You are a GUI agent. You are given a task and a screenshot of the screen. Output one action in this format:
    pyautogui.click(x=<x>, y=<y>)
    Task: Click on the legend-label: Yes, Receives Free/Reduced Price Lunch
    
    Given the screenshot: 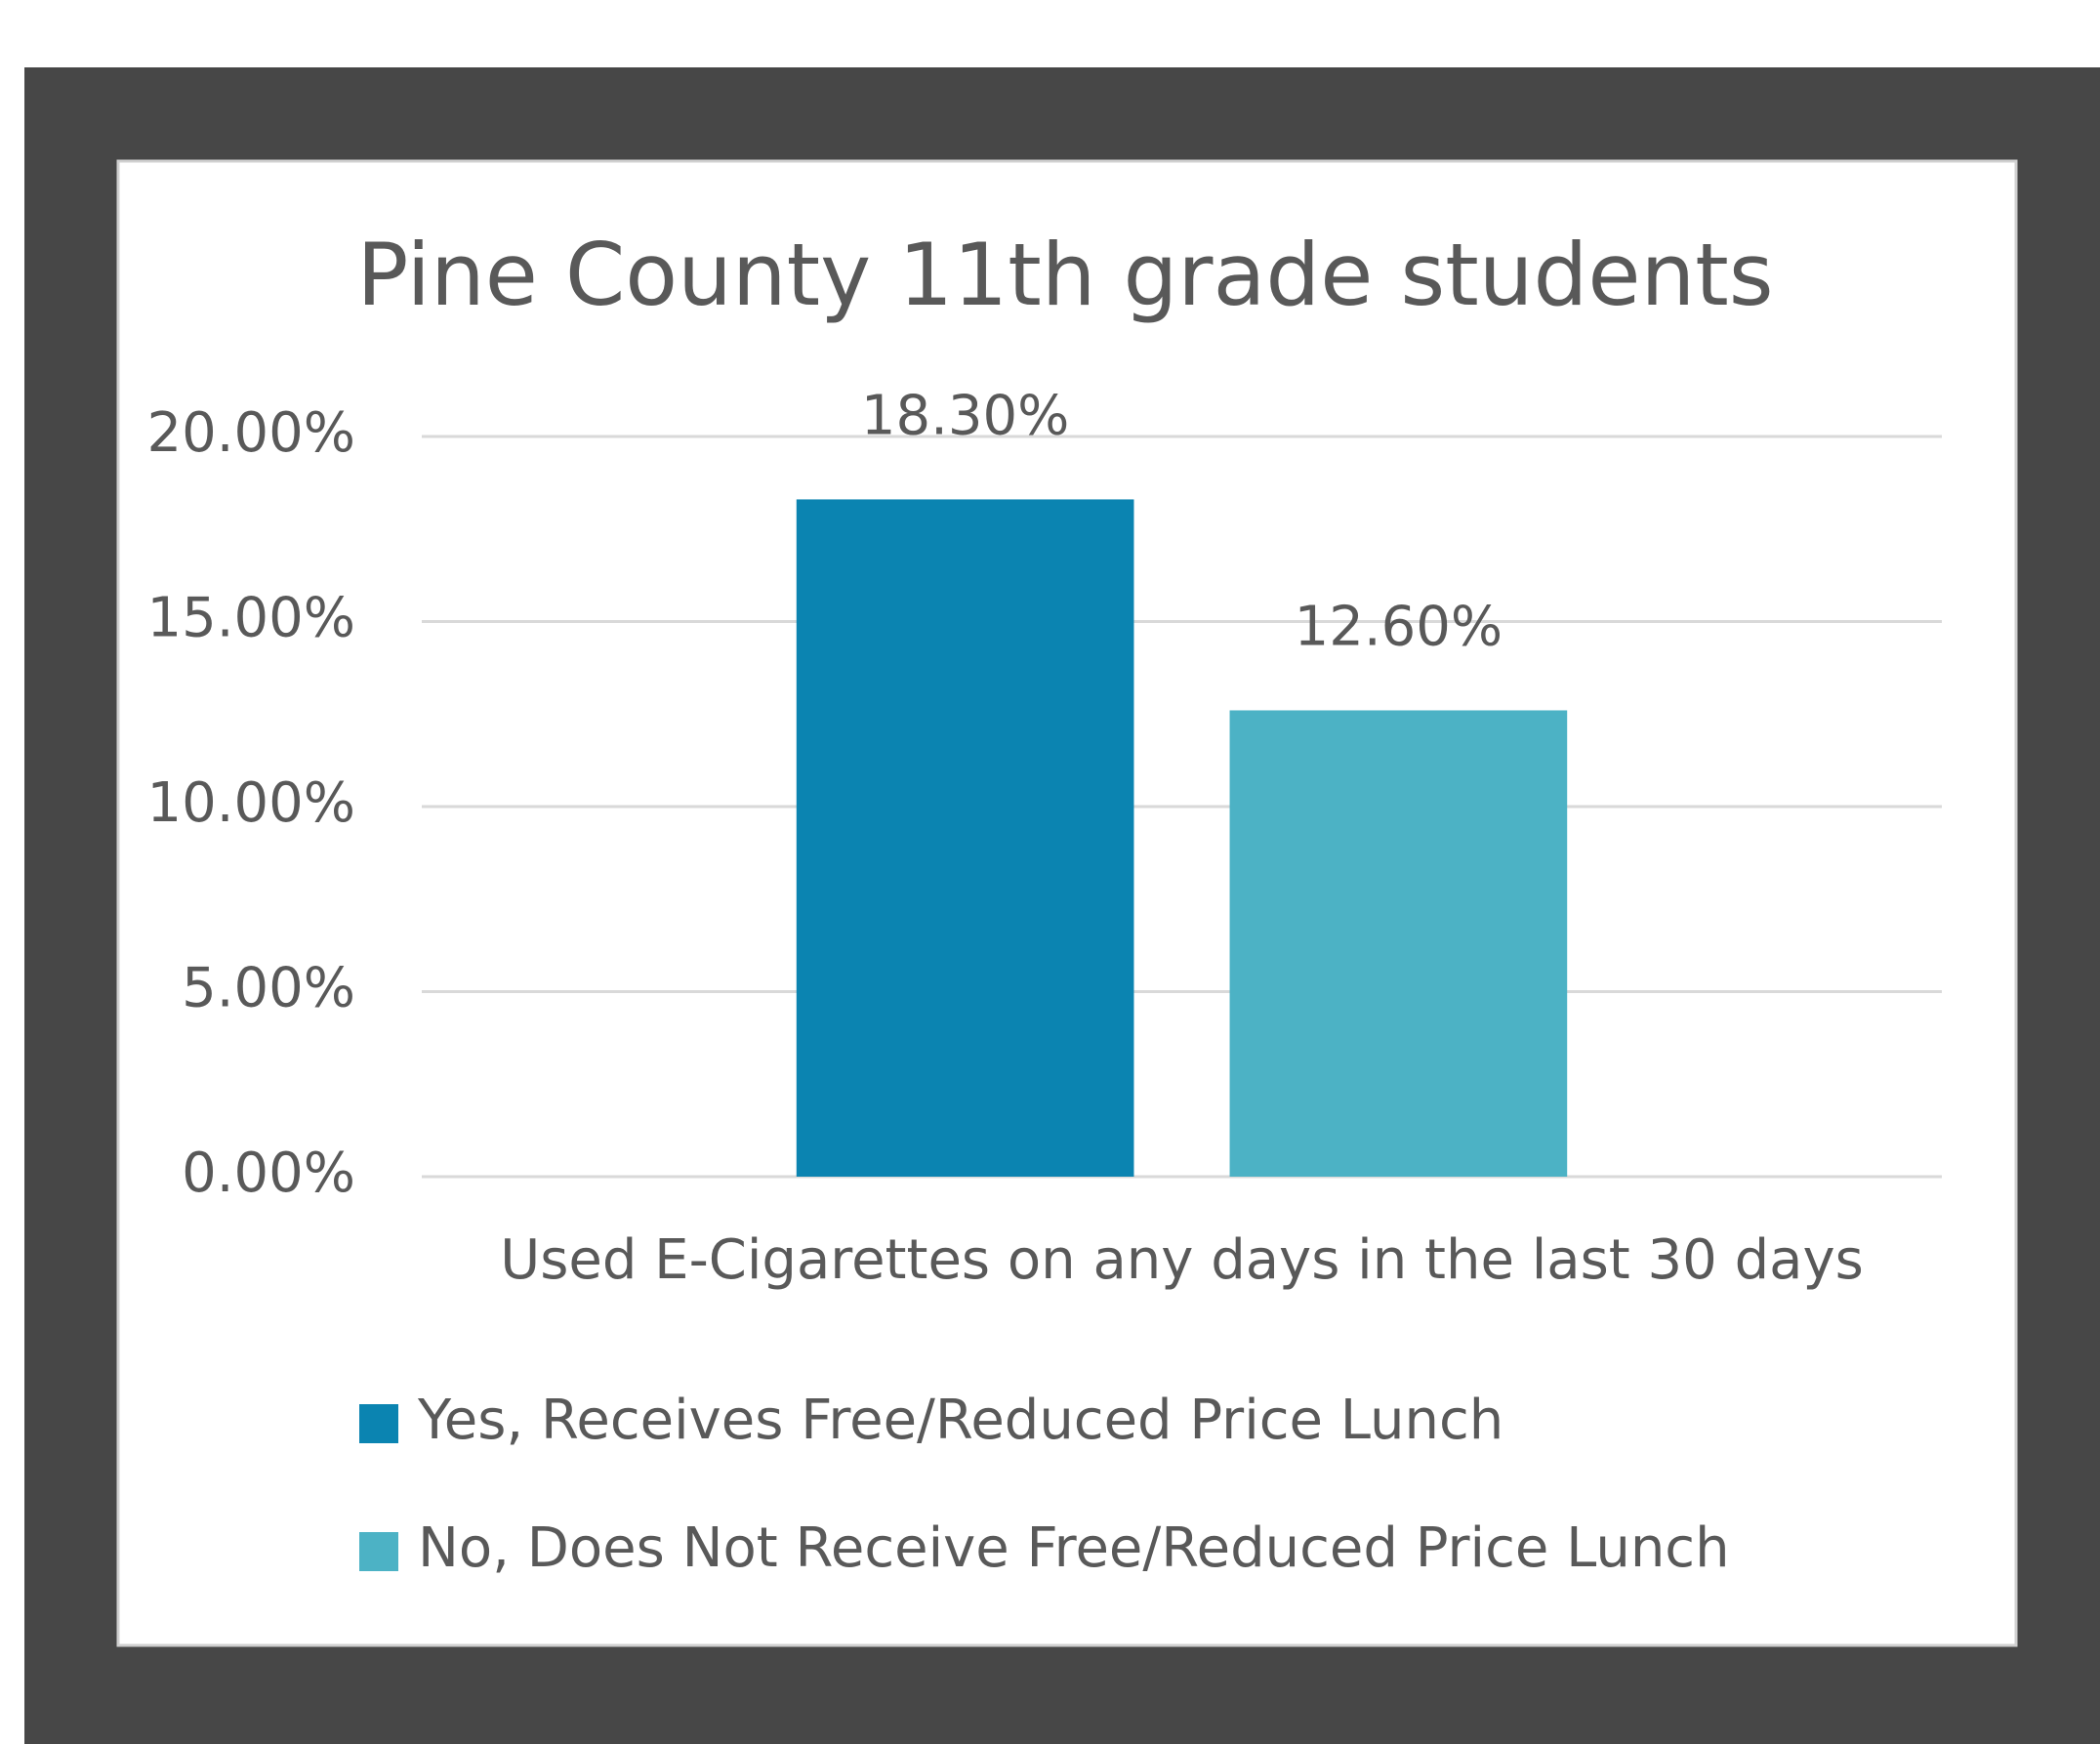 What is the action you would take?
    pyautogui.click(x=960, y=1420)
    